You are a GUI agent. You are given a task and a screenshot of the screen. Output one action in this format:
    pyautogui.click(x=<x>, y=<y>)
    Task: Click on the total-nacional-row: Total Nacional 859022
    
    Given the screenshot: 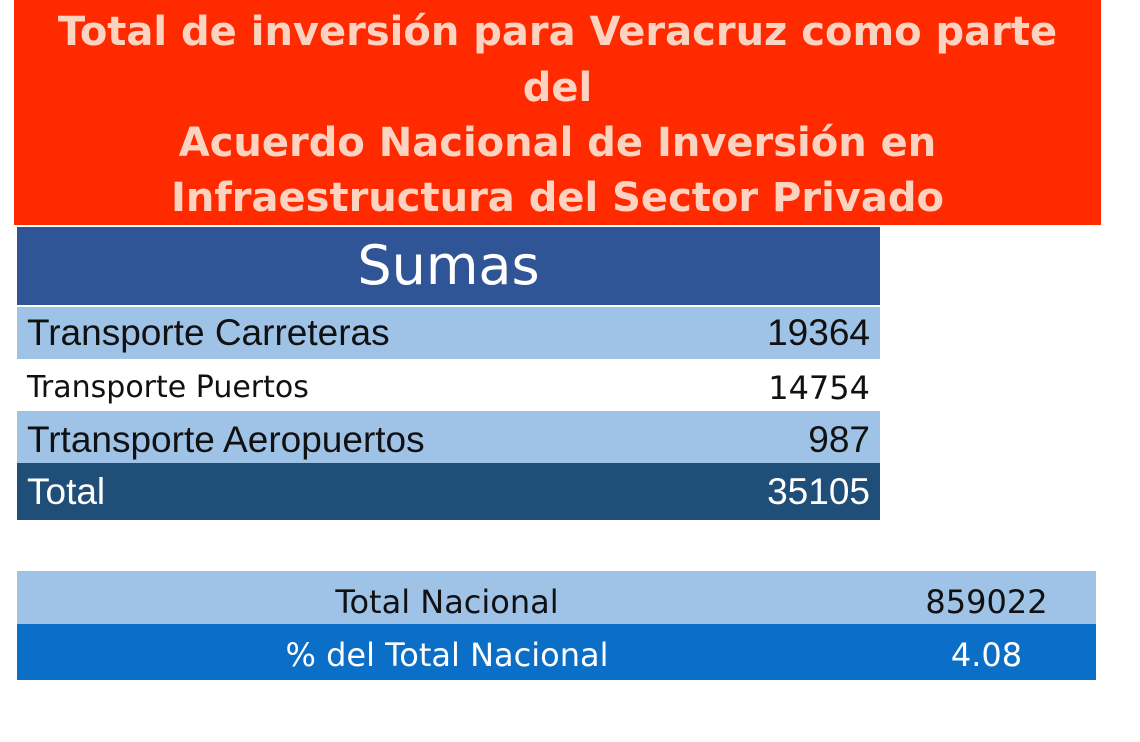 What is the action you would take?
    pyautogui.click(x=556, y=597)
    